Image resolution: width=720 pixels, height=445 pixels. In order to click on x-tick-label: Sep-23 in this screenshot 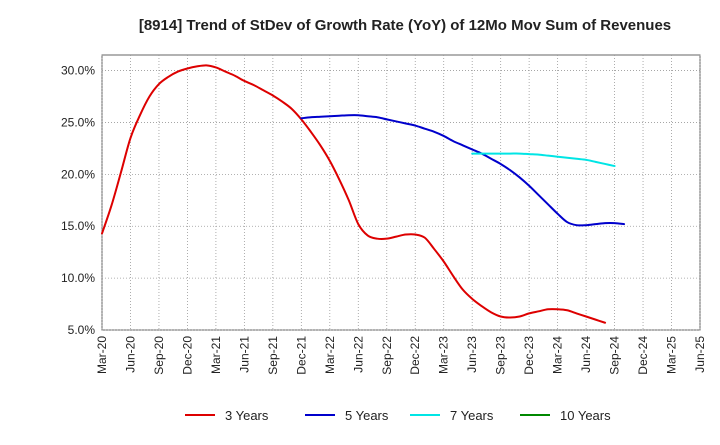, I will do `click(501, 355)`.